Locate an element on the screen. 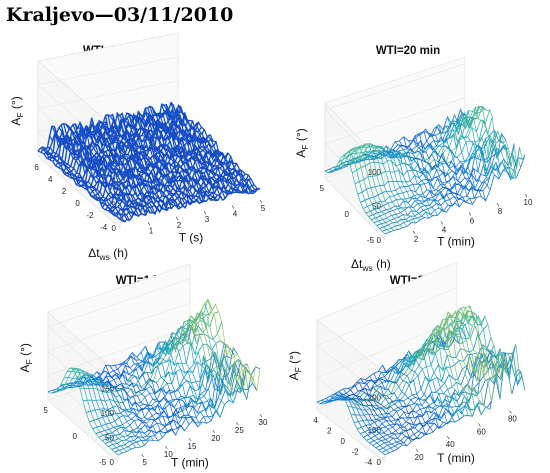 Image resolution: width=550 pixels, height=473 pixels. y-tick-label: 4 is located at coordinates (315, 420).